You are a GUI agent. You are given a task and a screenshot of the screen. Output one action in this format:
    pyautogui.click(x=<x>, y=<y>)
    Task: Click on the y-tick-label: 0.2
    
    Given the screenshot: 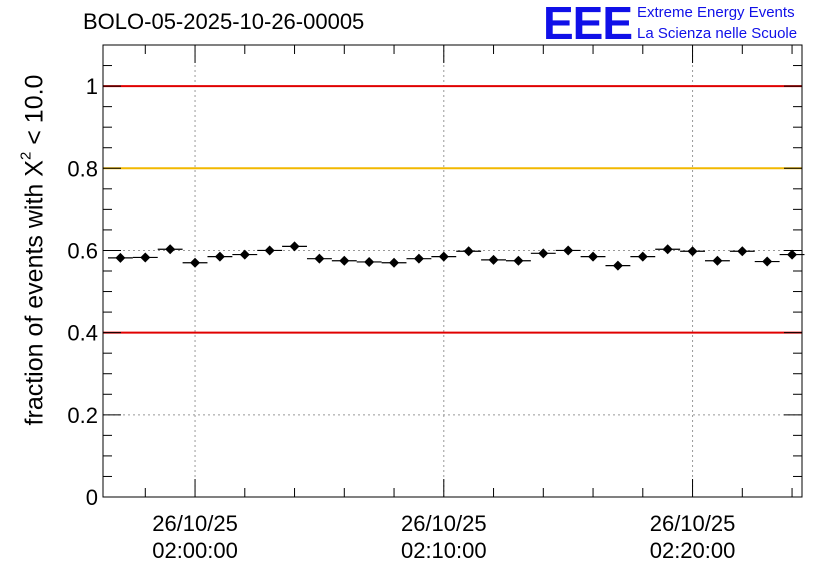 What is the action you would take?
    pyautogui.click(x=82, y=415)
    